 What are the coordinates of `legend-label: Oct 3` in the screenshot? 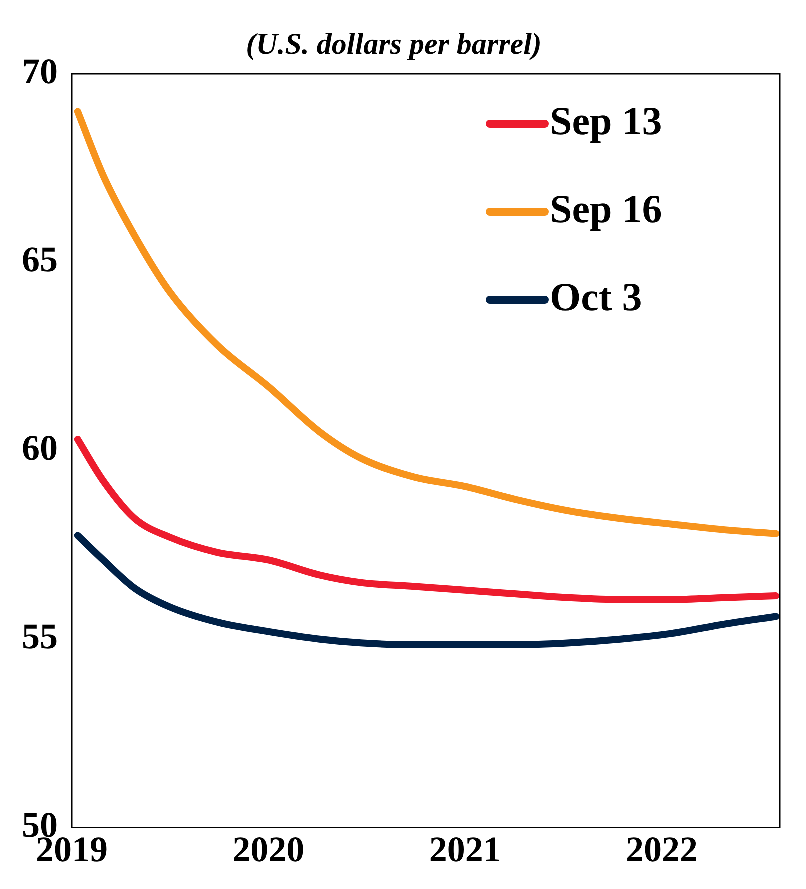 It's located at (596, 297).